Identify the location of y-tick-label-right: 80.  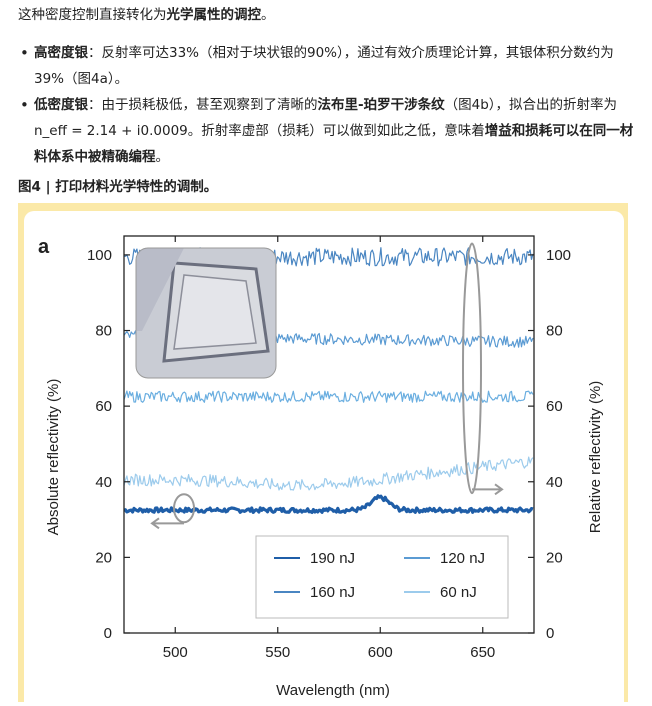
(554, 331).